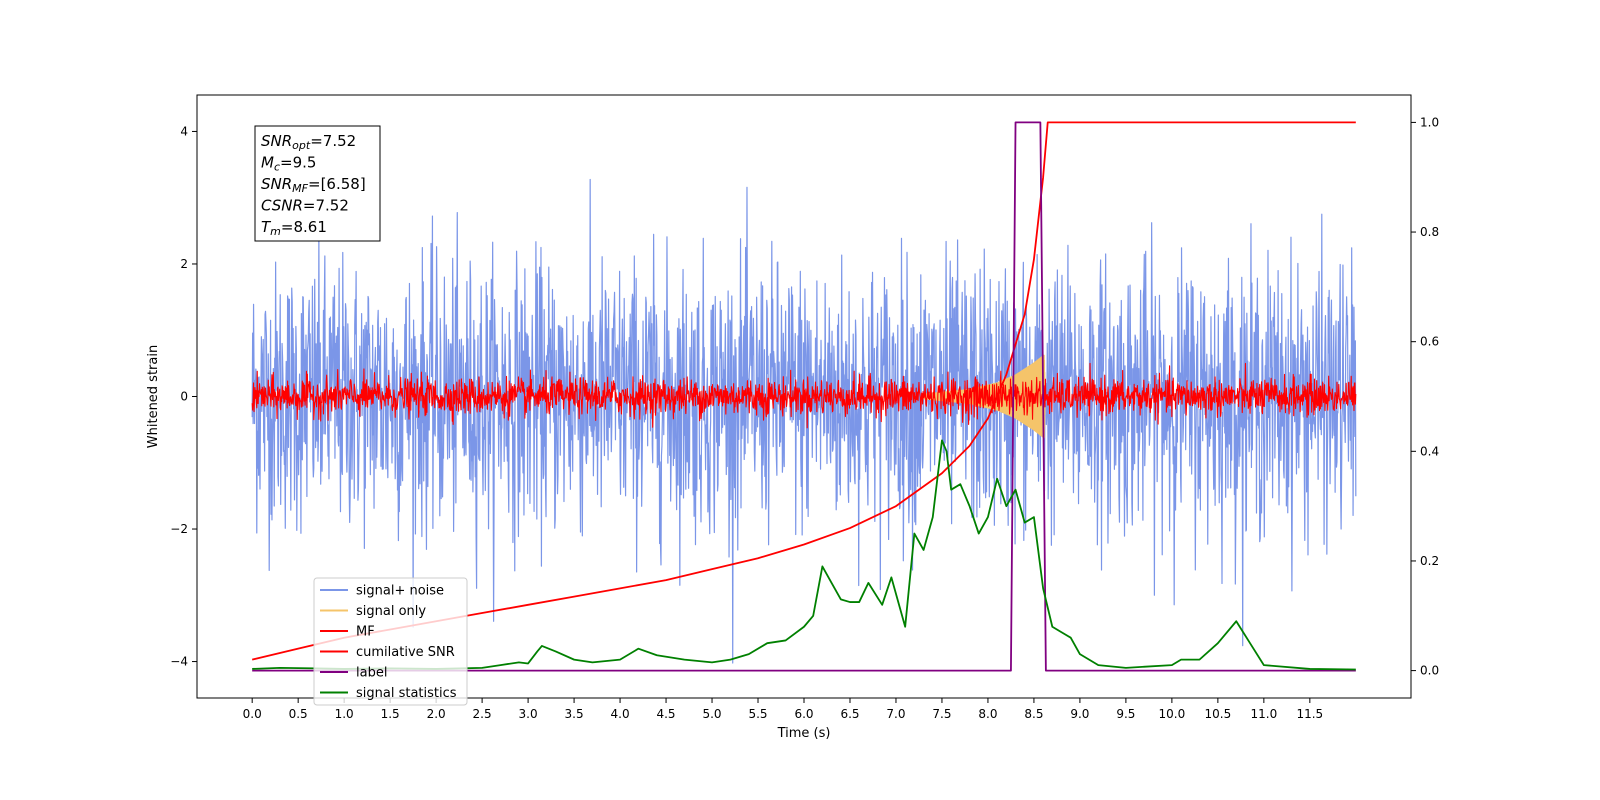 The image size is (1600, 800). What do you see at coordinates (1429, 671) in the screenshot?
I see `y2-tick-label: 0.0` at bounding box center [1429, 671].